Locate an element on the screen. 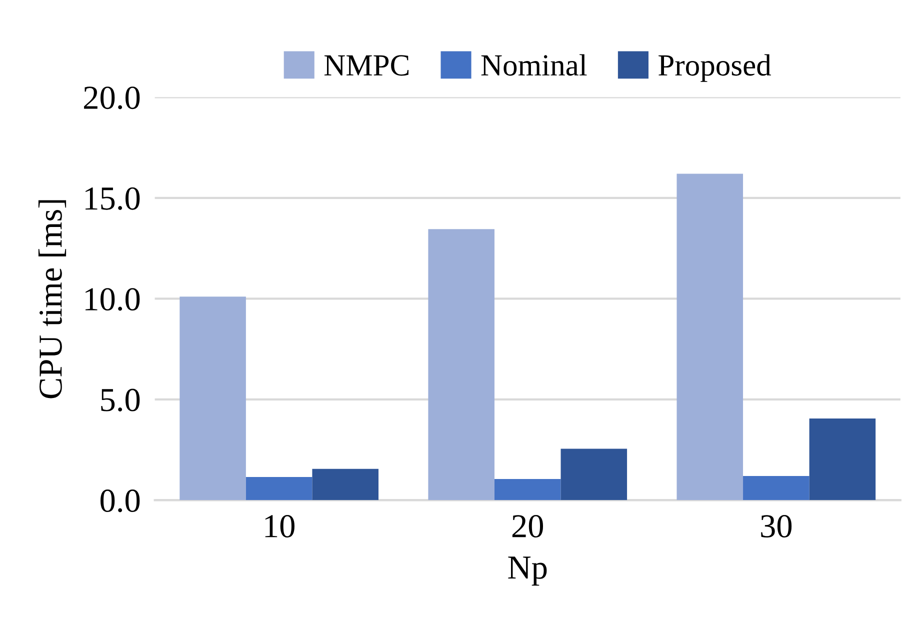 The width and height of the screenshot is (916, 619). y-tick-label: 10.0 is located at coordinates (113, 299).